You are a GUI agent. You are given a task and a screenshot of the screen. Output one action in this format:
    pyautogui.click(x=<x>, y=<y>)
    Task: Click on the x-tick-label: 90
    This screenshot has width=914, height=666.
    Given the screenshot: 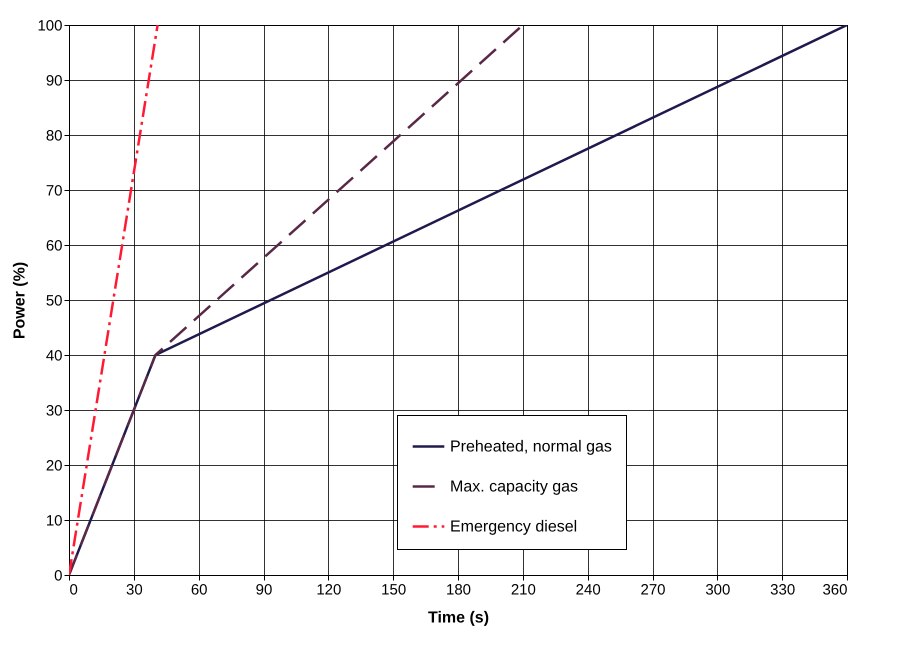 What is the action you would take?
    pyautogui.click(x=264, y=590)
    